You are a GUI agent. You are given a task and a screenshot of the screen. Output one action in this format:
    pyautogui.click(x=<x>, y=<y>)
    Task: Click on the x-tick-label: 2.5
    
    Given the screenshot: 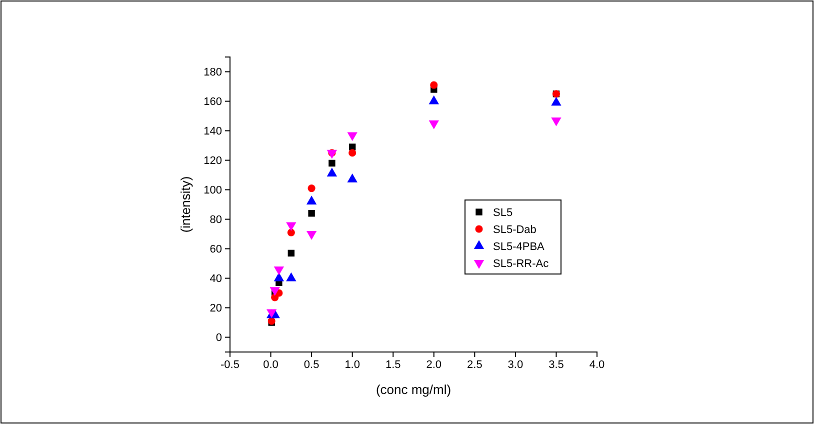 What is the action you would take?
    pyautogui.click(x=474, y=364)
    